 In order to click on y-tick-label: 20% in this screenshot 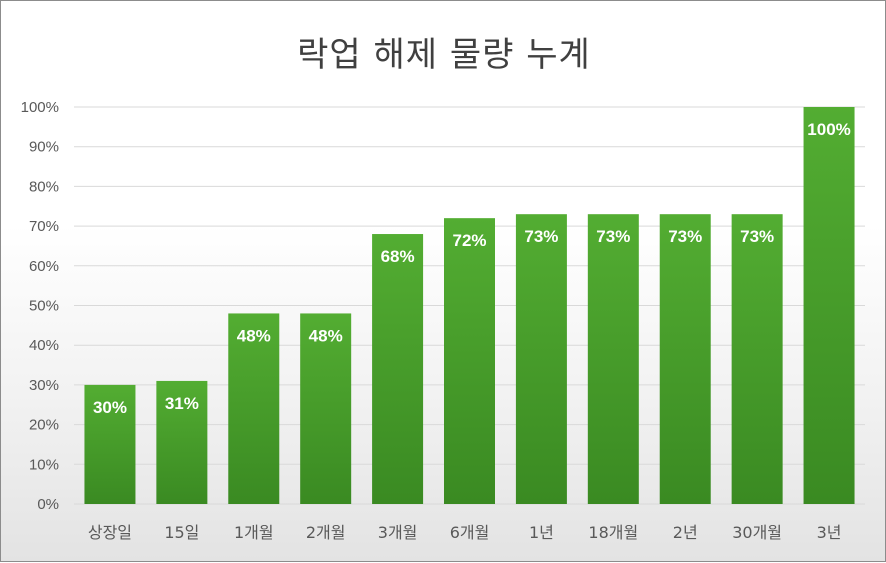, I will do `click(44, 425)`.